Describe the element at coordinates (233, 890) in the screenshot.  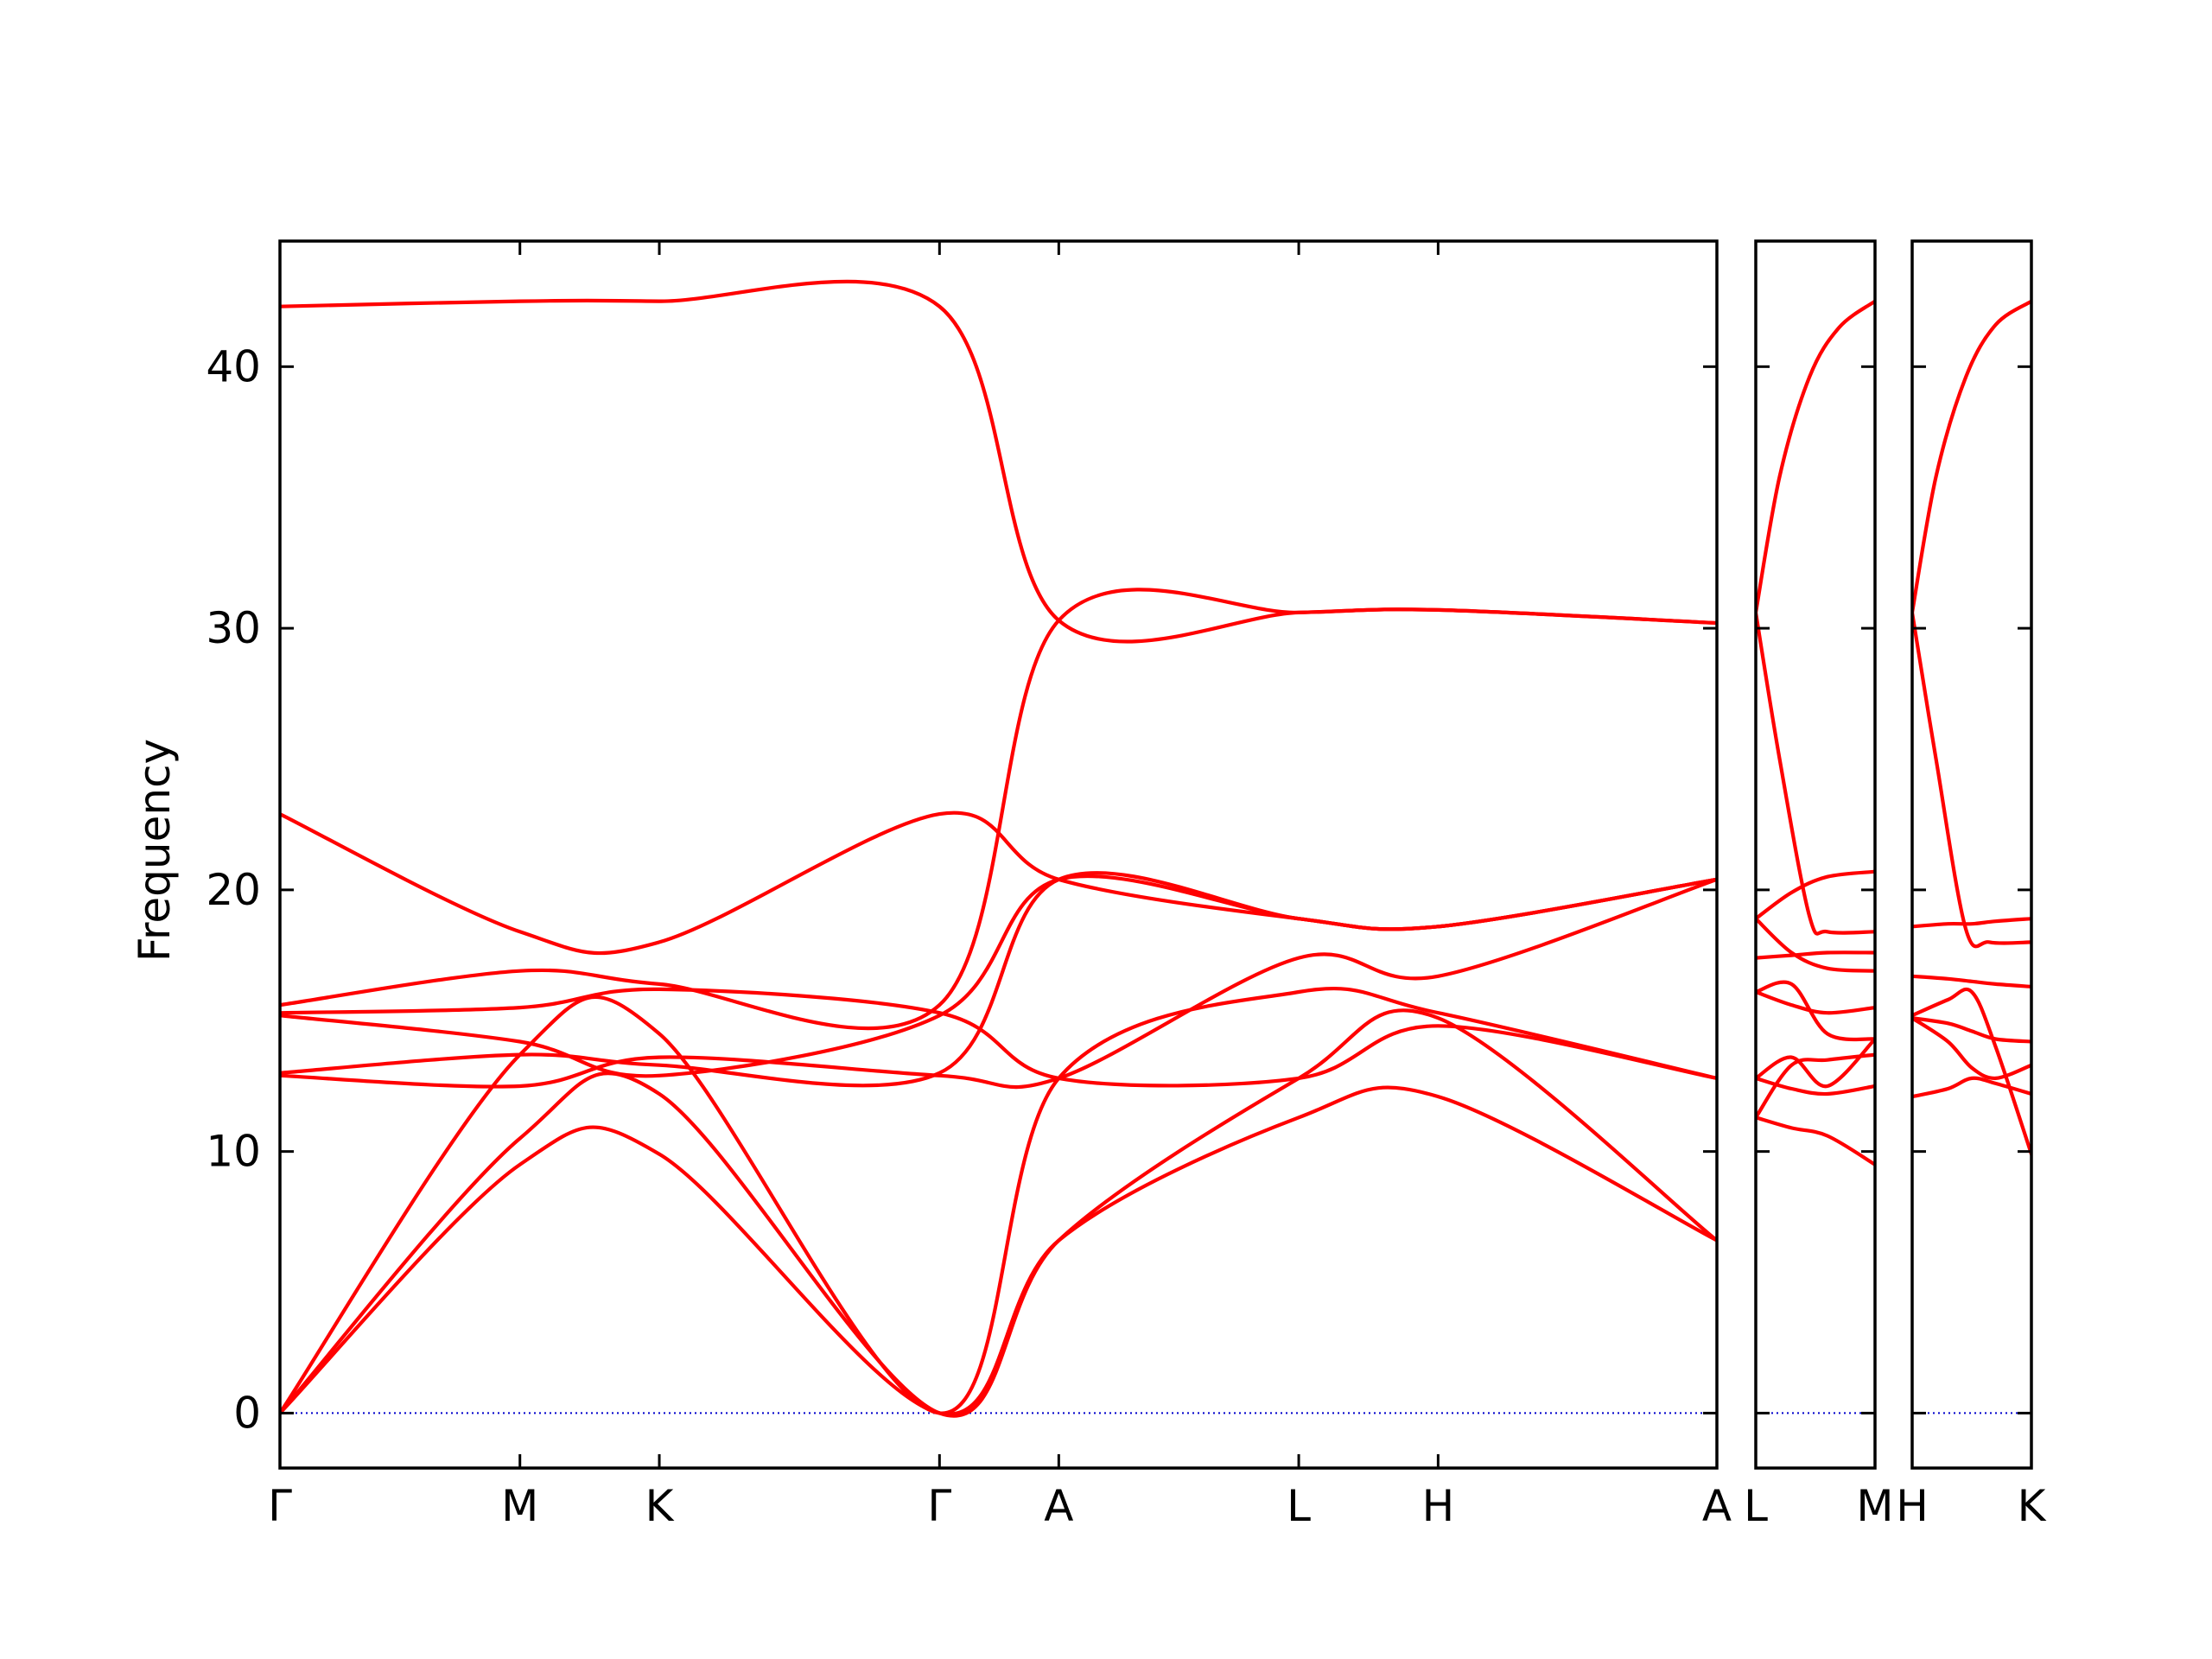
I see `y-tick-label: 20` at that location.